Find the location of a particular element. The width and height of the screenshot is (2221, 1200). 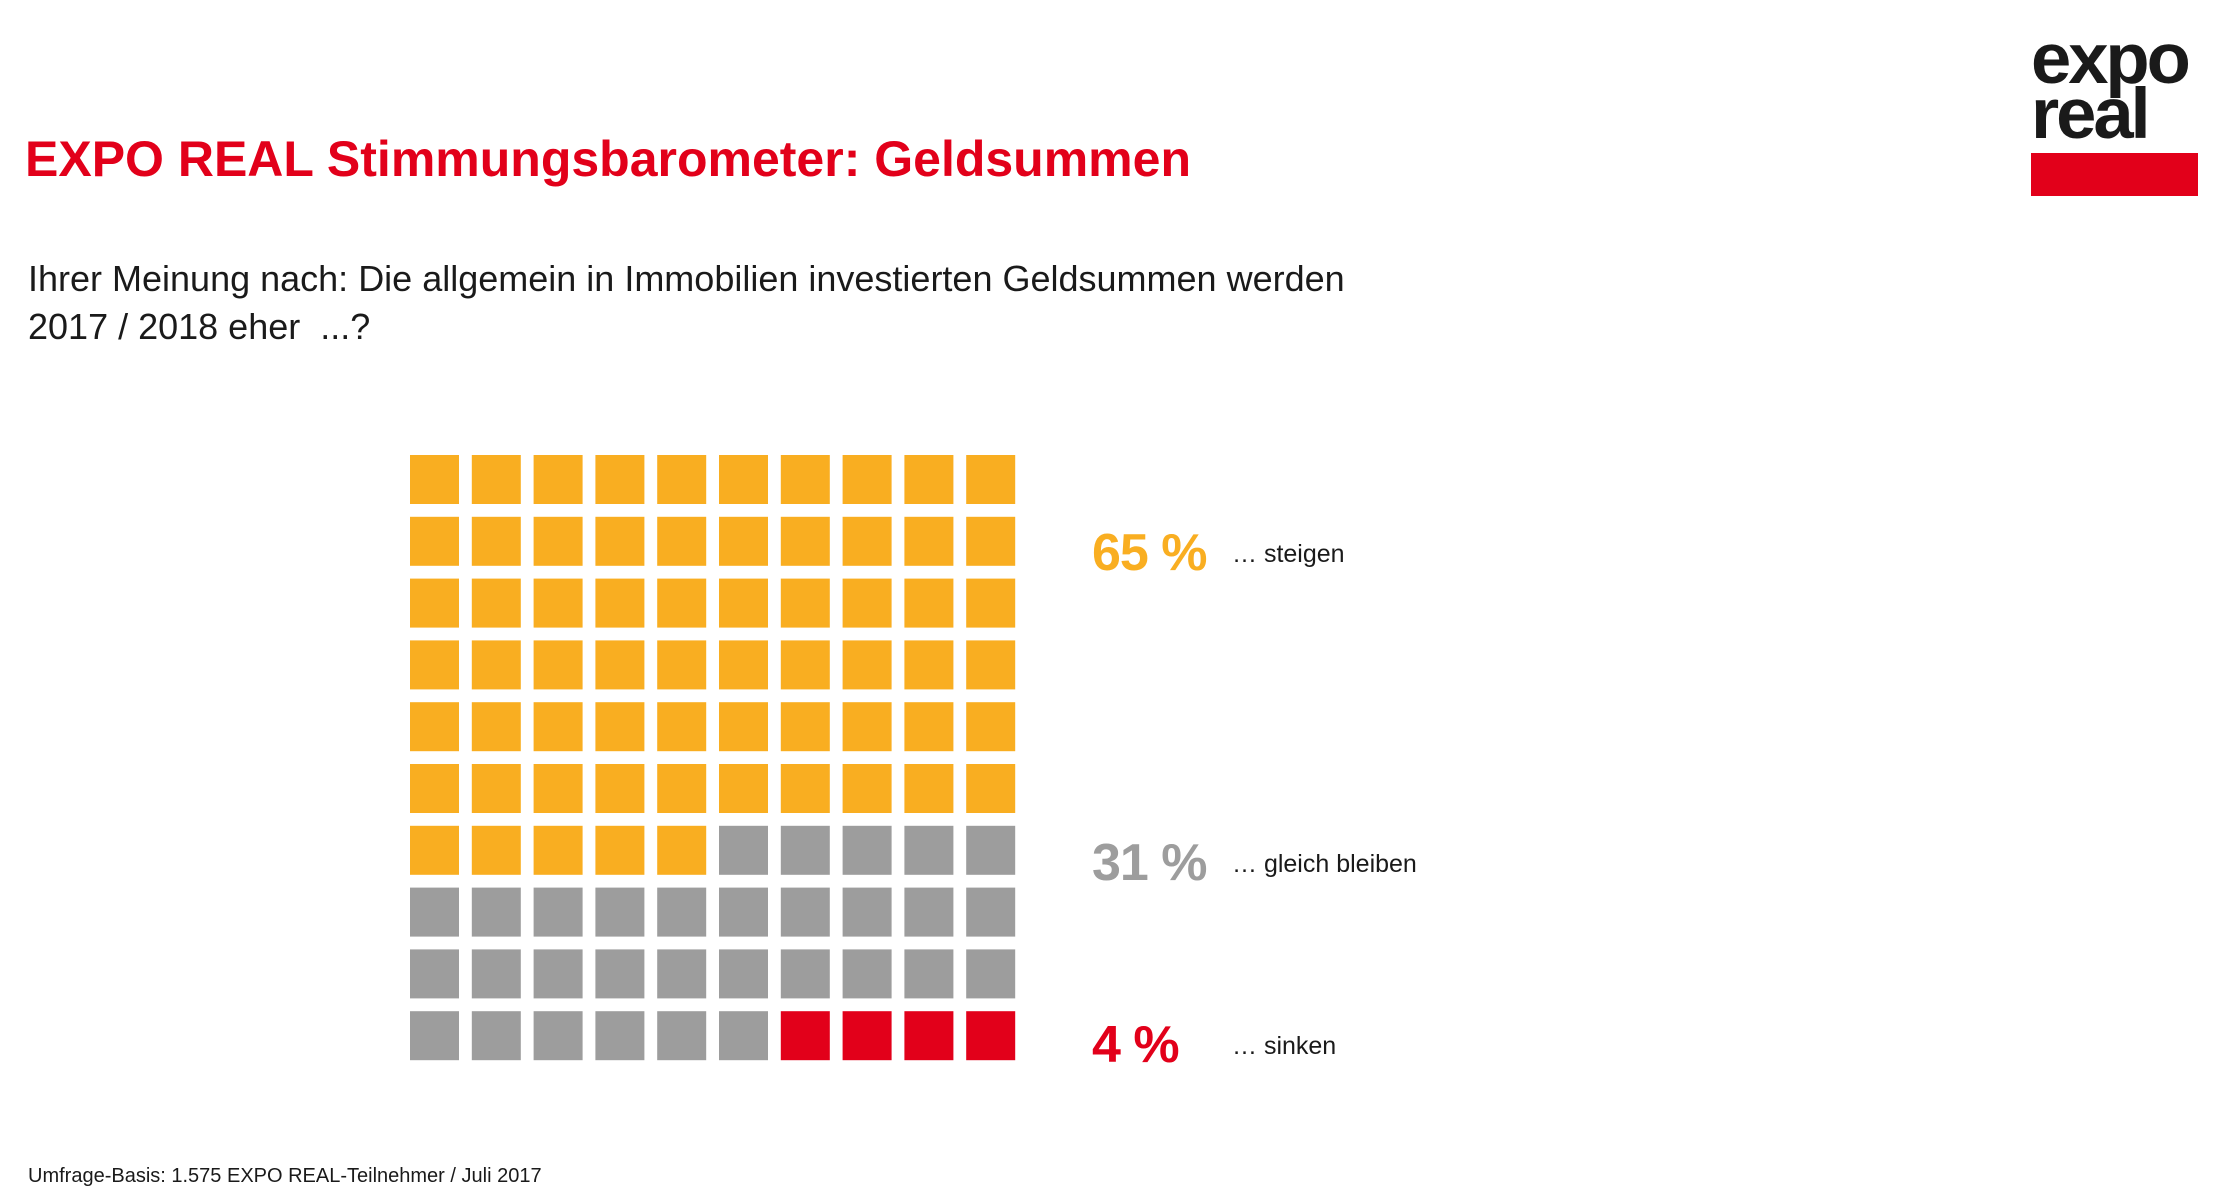

legend-label-sinken: … sinken is located at coordinates (1284, 1046).